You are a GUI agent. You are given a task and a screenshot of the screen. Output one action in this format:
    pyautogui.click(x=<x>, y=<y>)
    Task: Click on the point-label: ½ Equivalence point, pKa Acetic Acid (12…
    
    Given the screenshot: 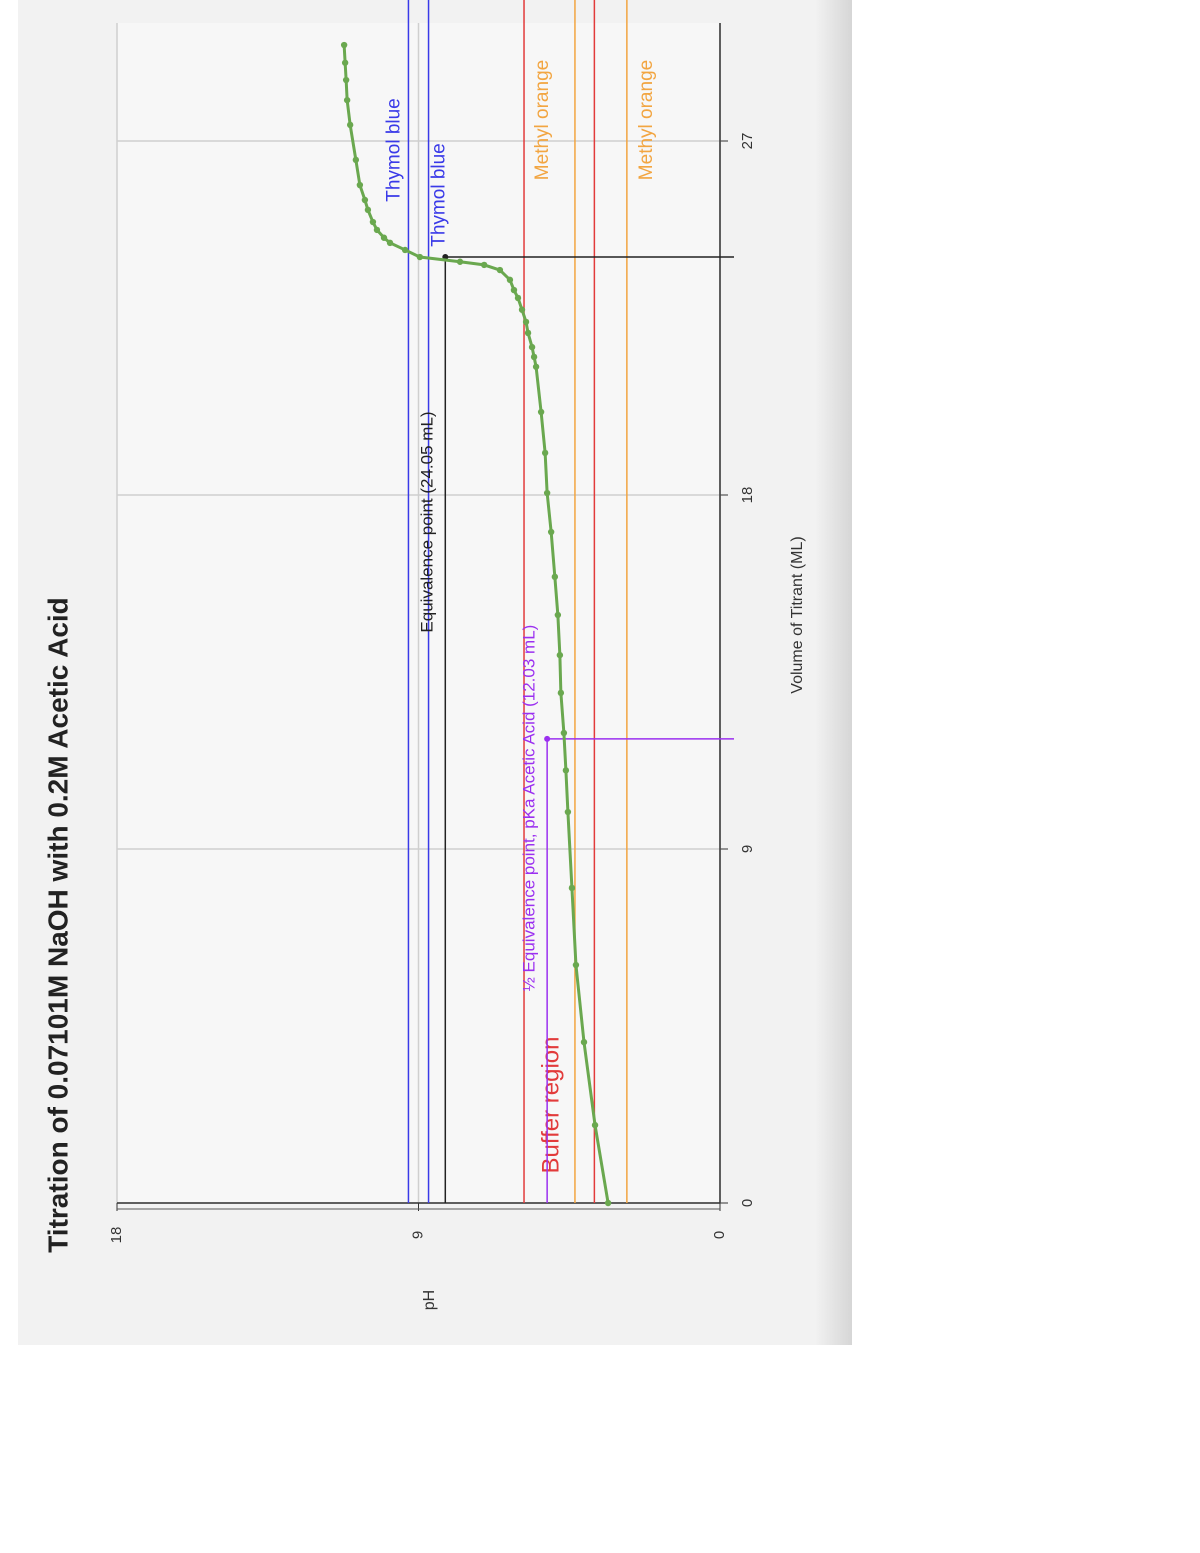 What is the action you would take?
    pyautogui.click(x=528, y=808)
    